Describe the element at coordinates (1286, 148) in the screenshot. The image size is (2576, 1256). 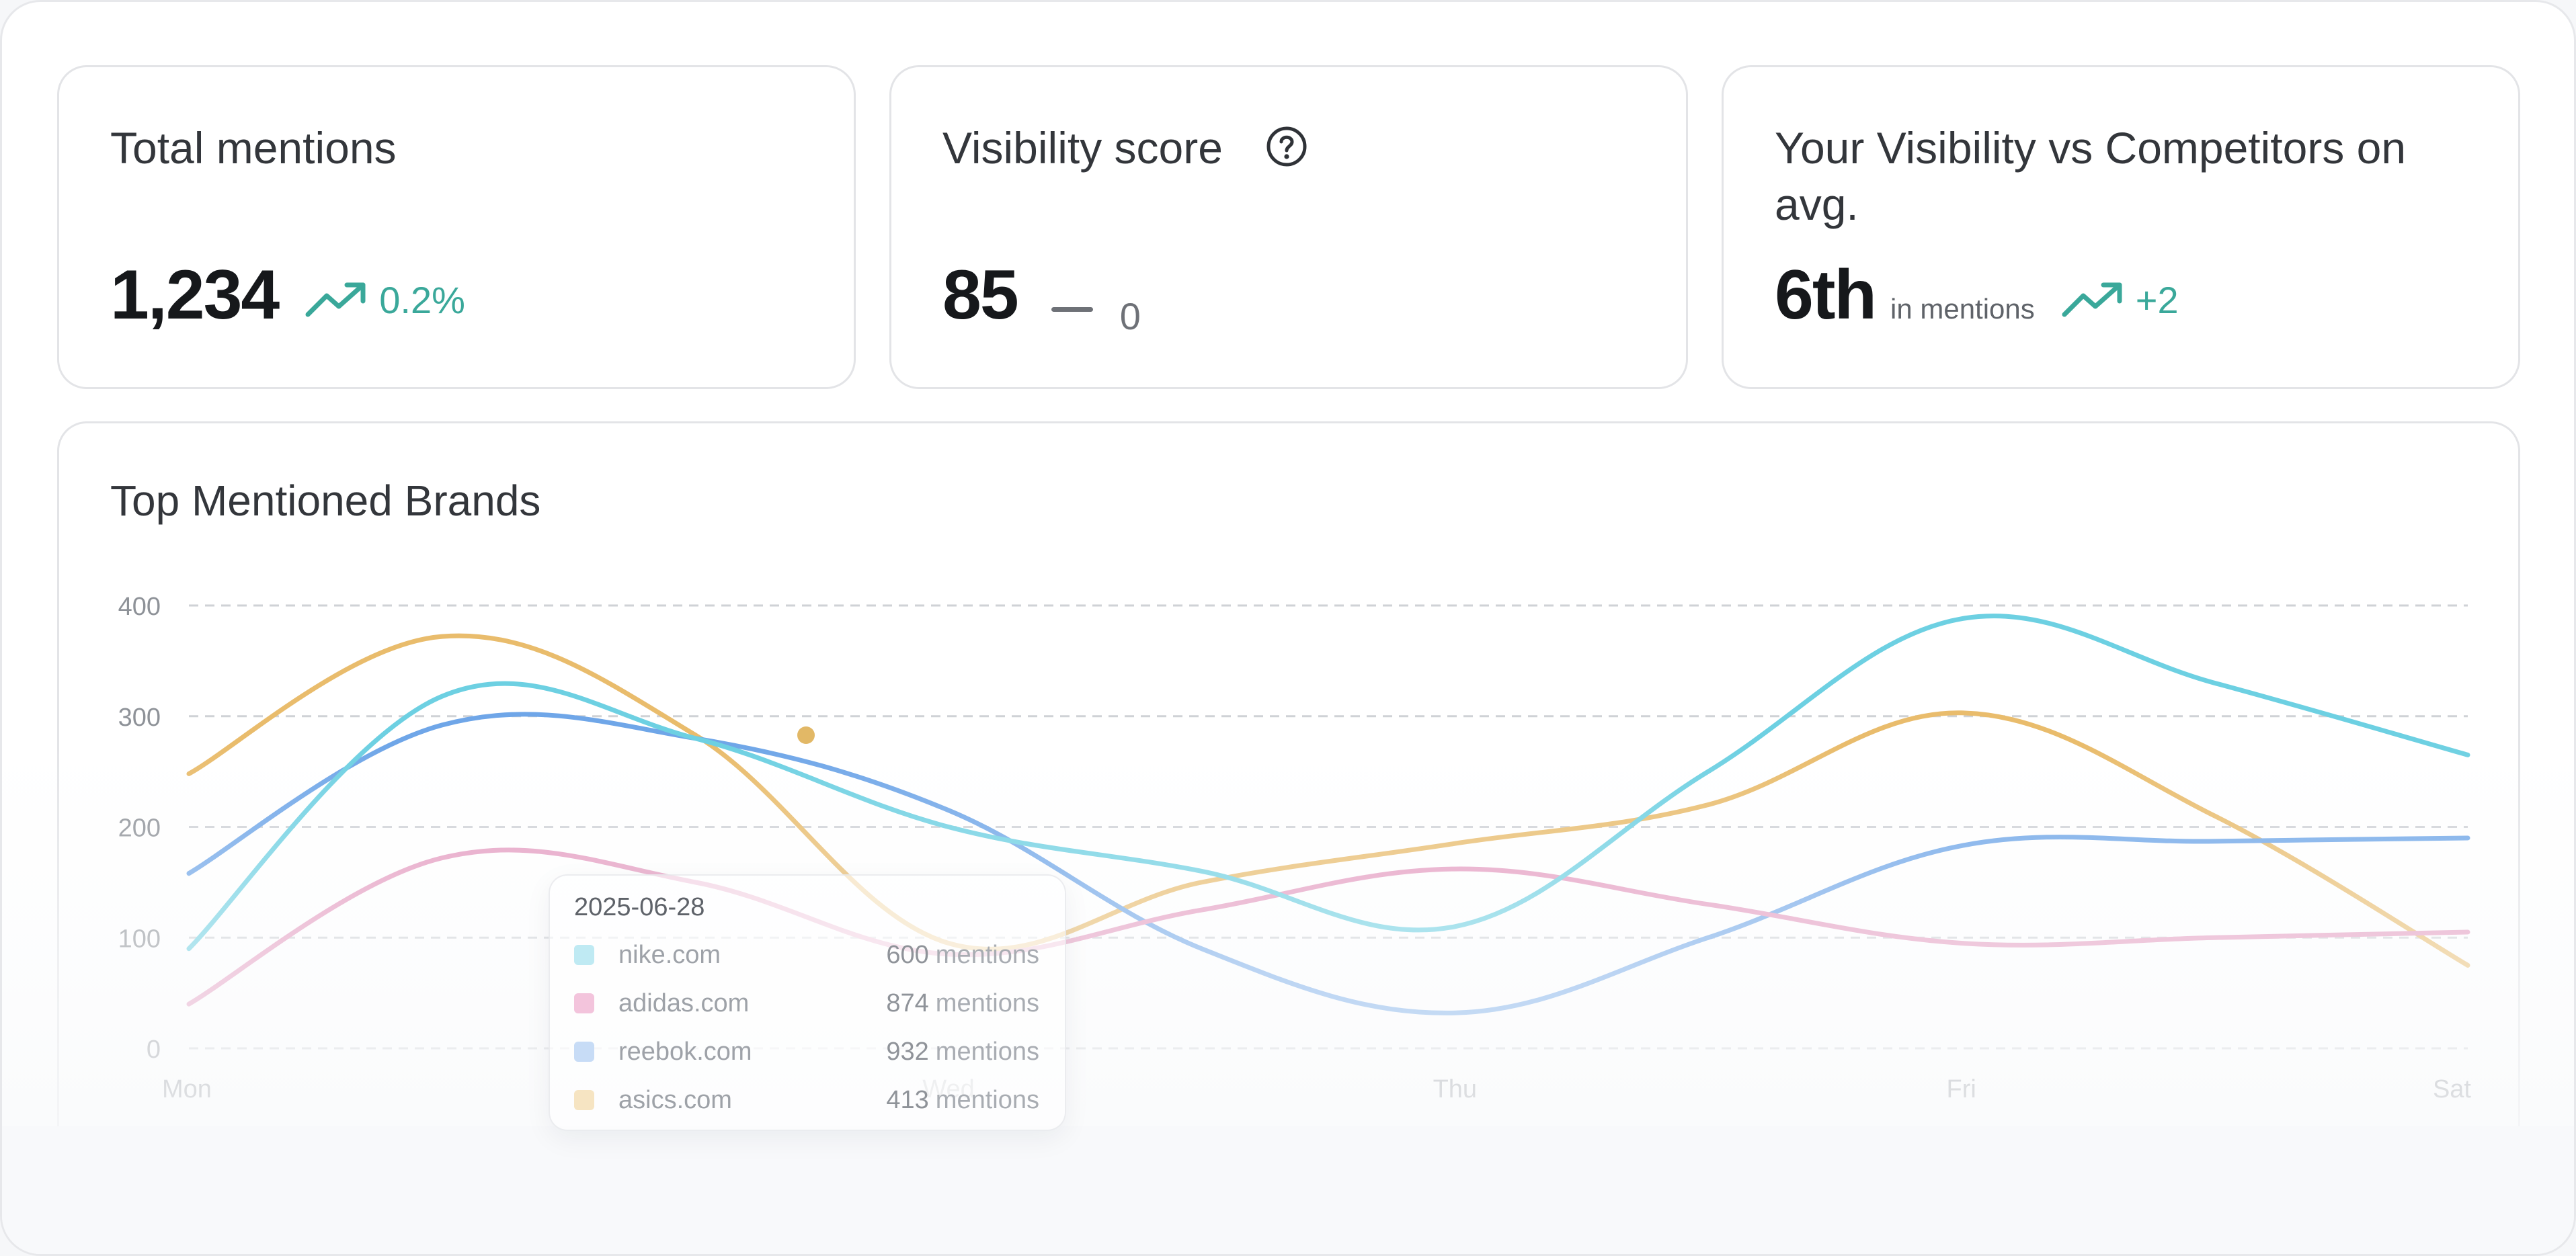
I see `question-circle-icon` at that location.